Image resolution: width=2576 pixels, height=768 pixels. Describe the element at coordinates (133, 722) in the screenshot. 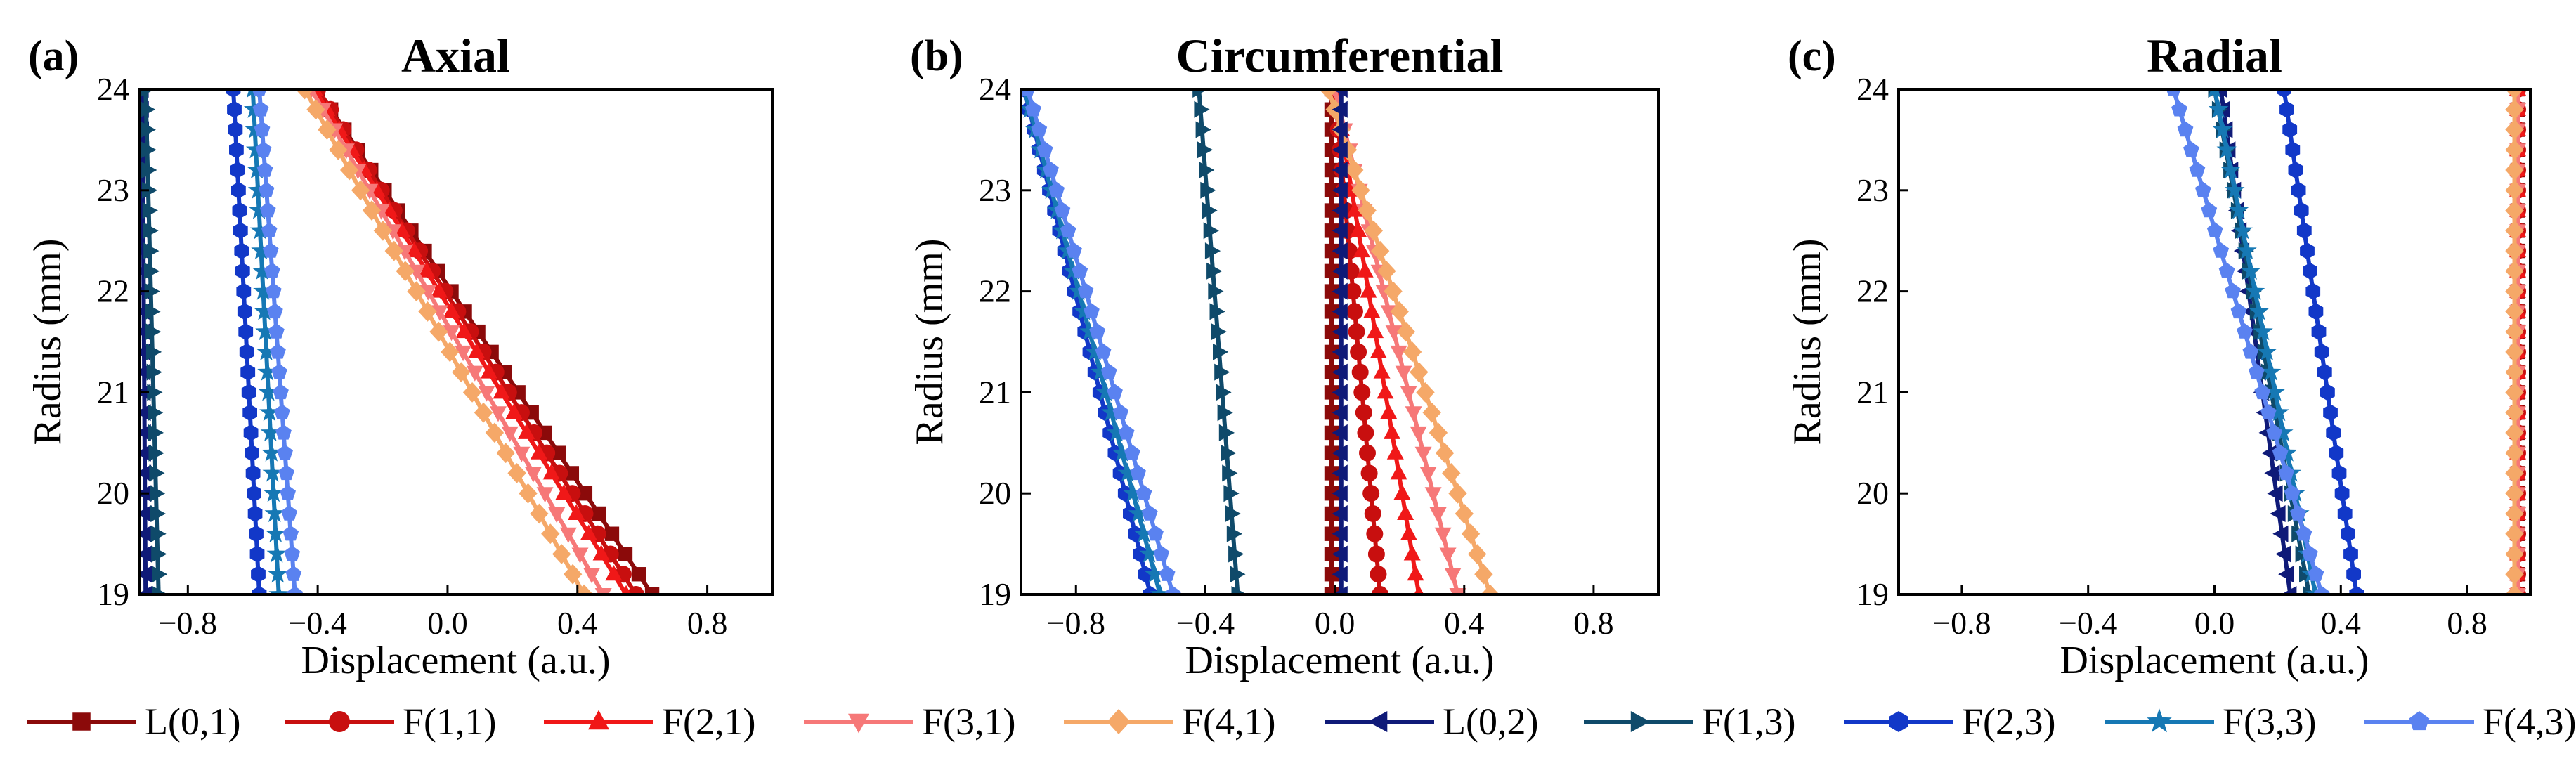

I see `legend-item: L(0,1)` at that location.